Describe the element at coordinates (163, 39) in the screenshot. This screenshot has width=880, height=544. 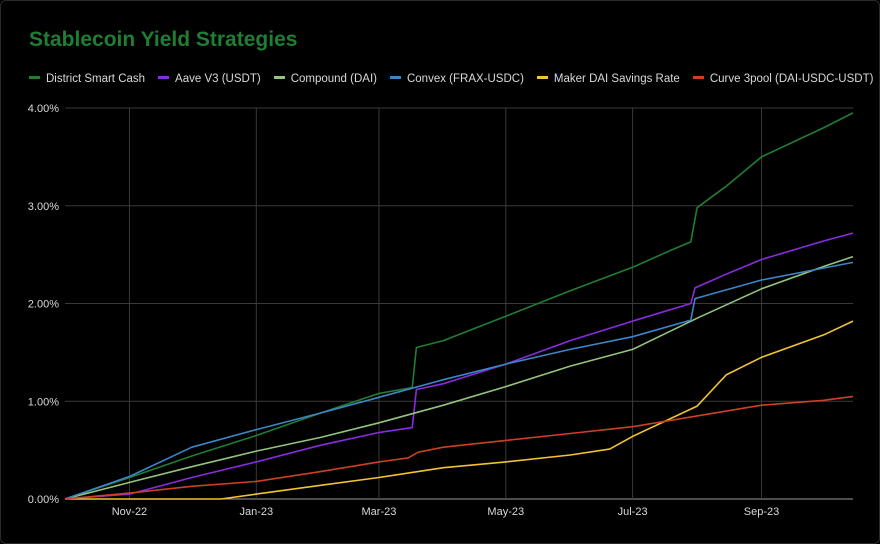
I see `chart-title: Stablecoin Yield Strategies` at that location.